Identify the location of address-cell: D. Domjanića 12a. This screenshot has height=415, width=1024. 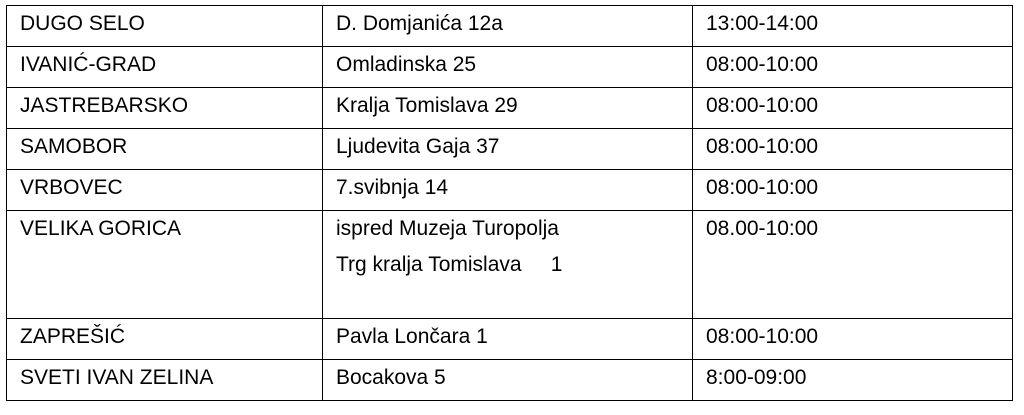
(507, 26).